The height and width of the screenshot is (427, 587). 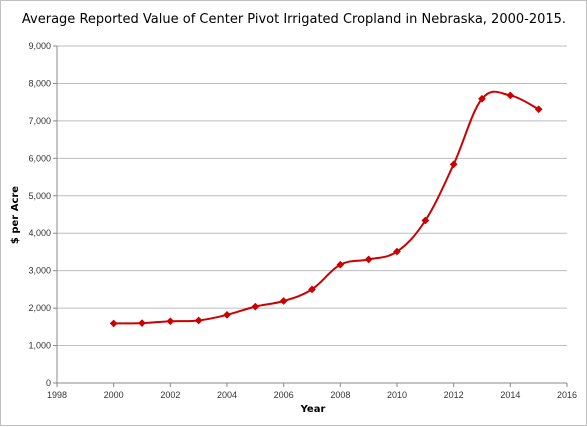 I want to click on x-tick-label: 1998, so click(x=57, y=395).